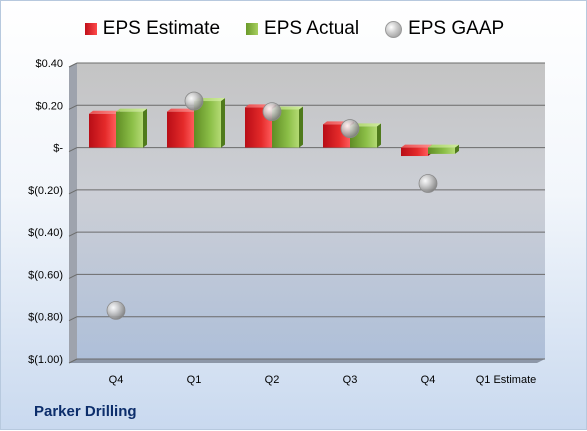 Image resolution: width=587 pixels, height=431 pixels. Describe the element at coordinates (307, 361) in the screenshot. I see `plot-floor` at that location.